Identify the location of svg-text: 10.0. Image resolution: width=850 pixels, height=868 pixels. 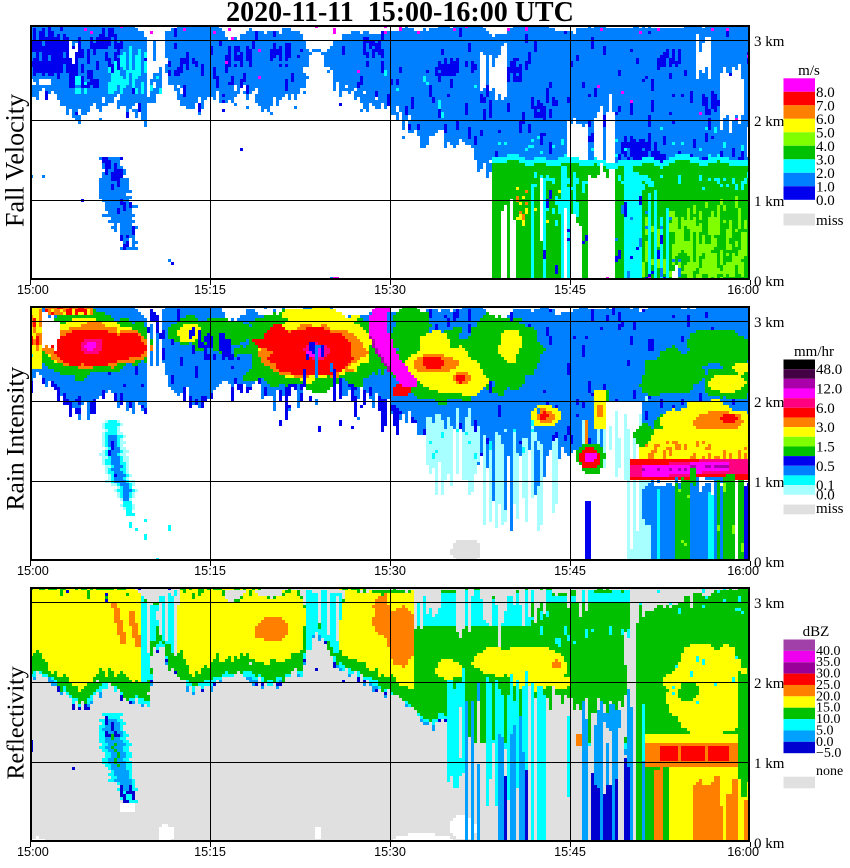
(828, 719).